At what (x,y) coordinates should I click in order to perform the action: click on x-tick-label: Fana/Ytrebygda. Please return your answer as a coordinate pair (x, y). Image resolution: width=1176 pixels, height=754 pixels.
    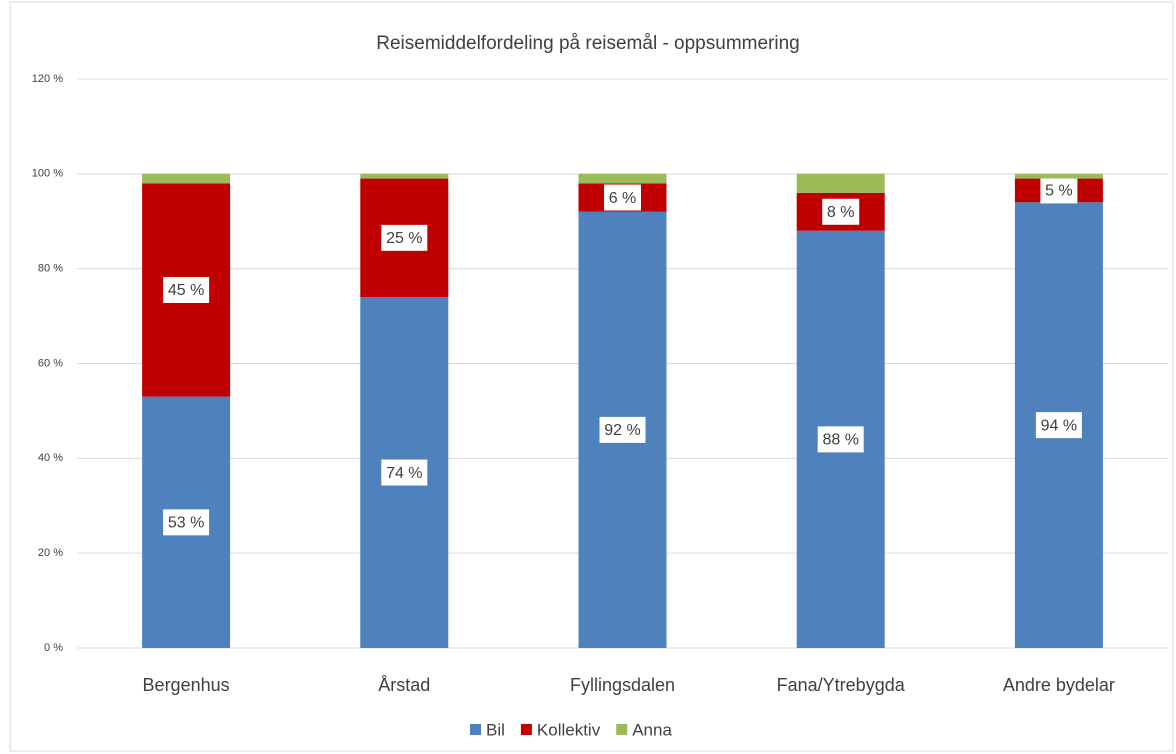
    Looking at the image, I should click on (841, 685).